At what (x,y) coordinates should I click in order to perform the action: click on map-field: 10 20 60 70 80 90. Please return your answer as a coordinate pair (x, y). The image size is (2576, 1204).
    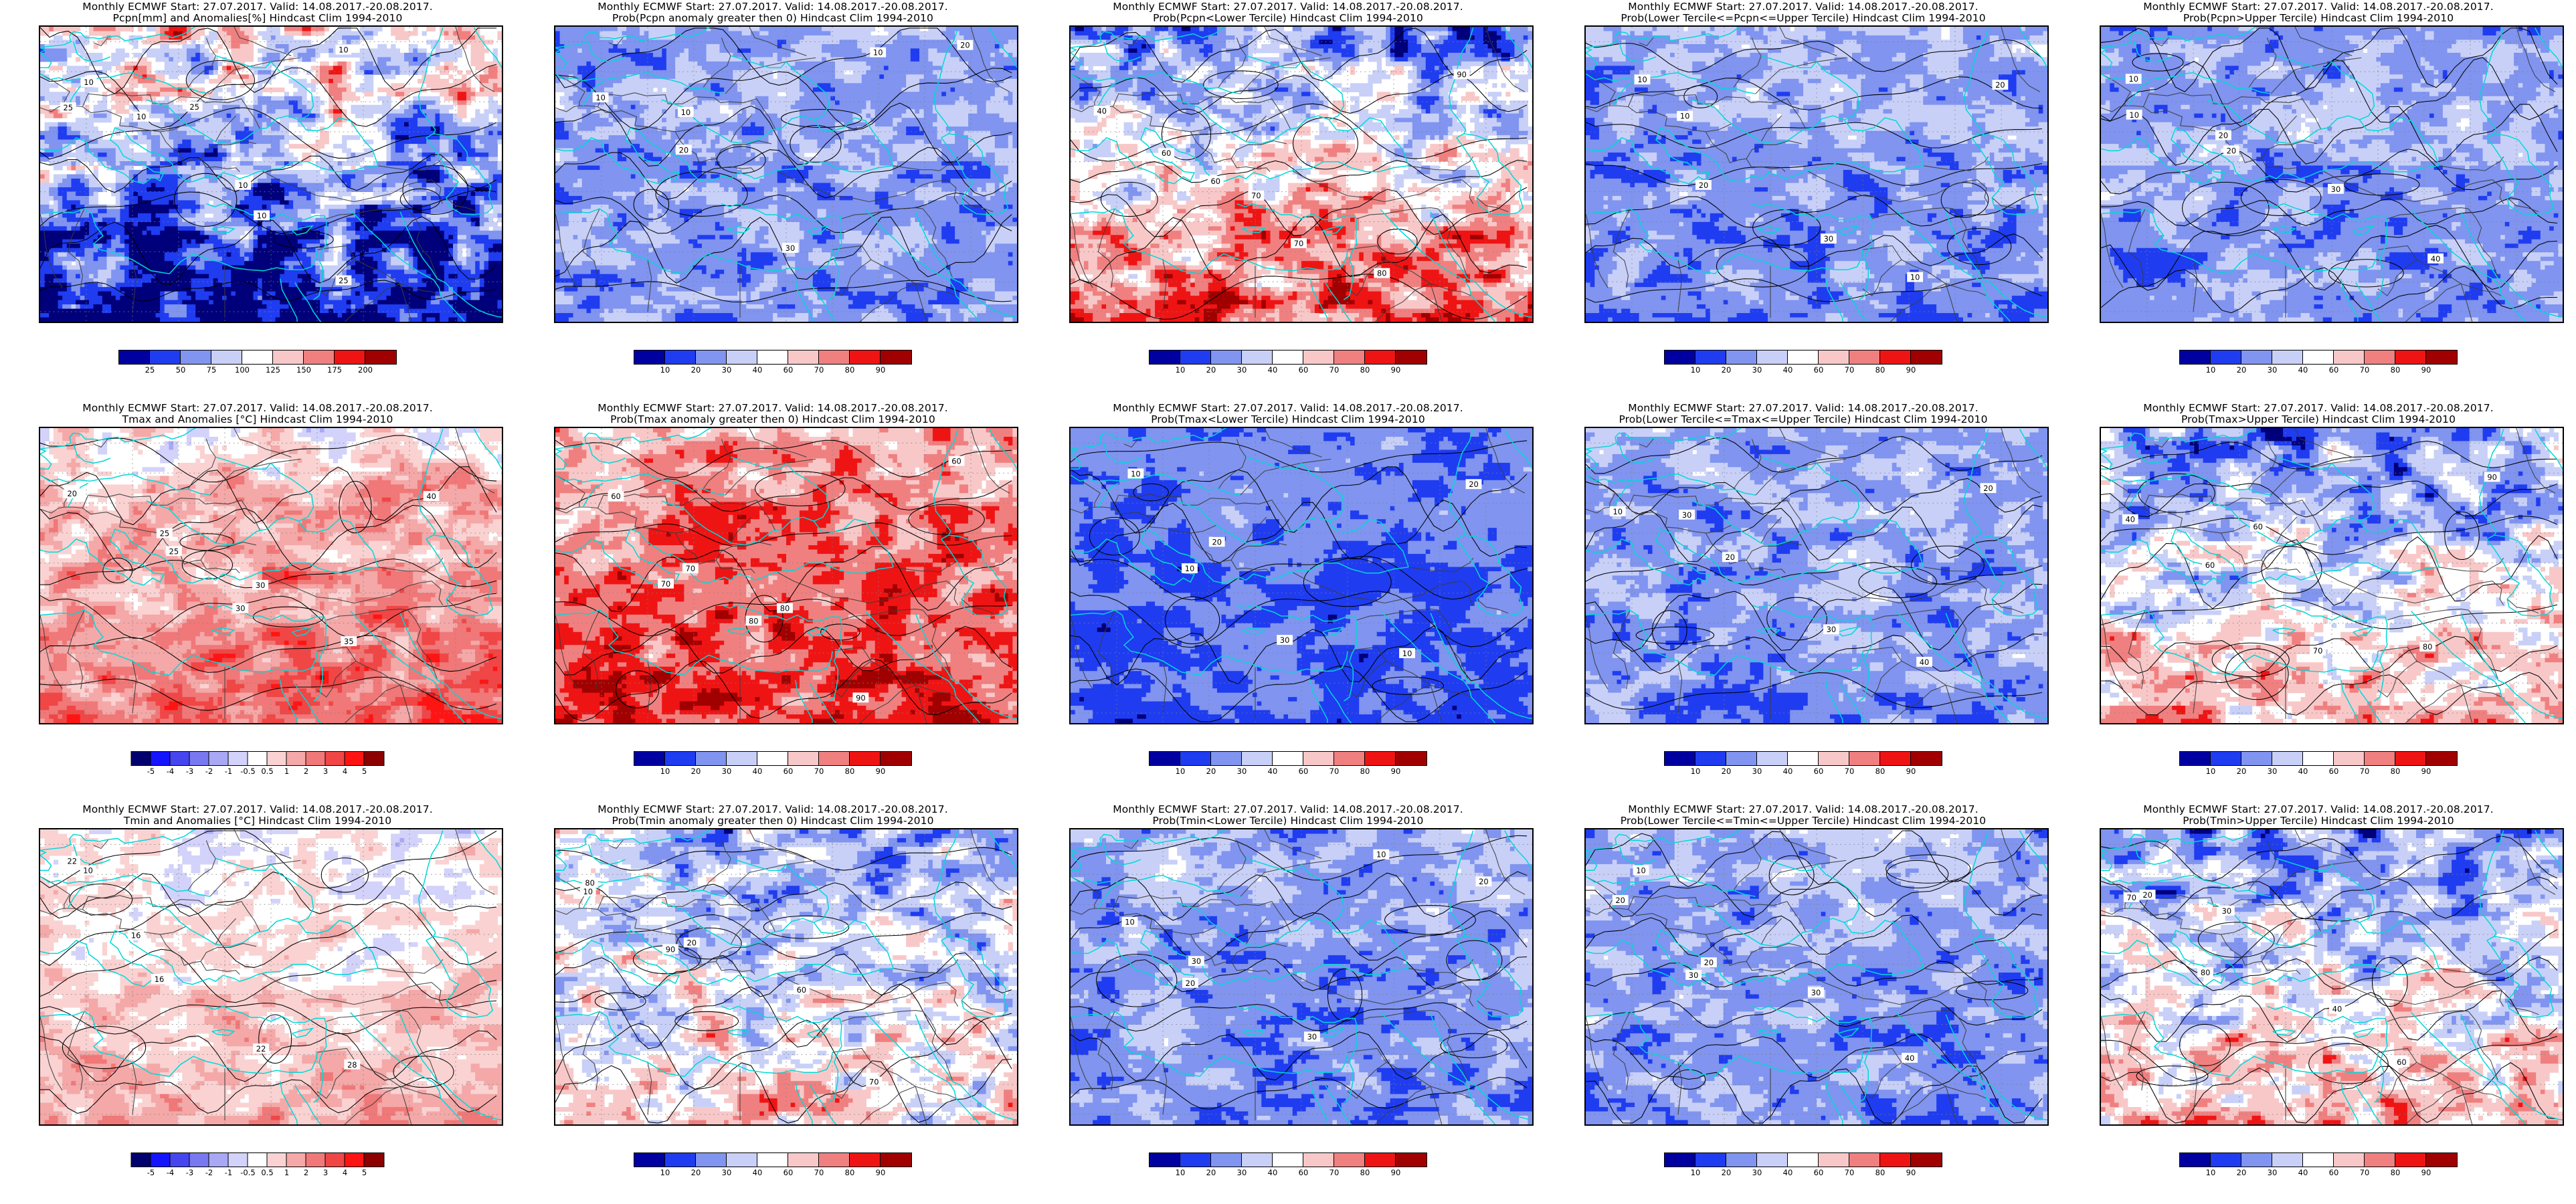
    Looking at the image, I should click on (786, 976).